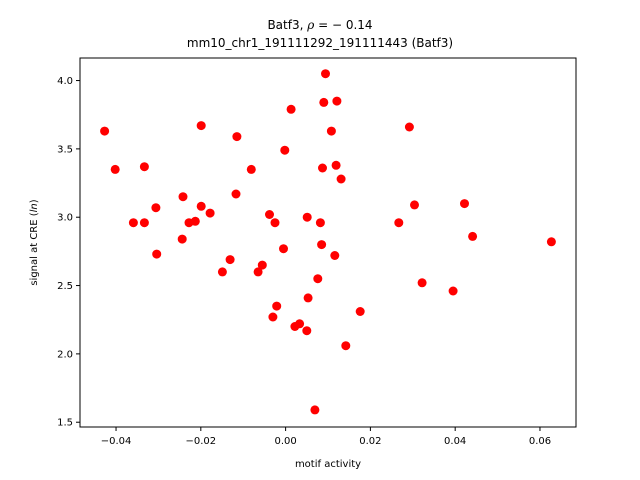 The image size is (640, 480). Describe the element at coordinates (34, 242) in the screenshot. I see `y-axis-label: signal at CRE (ln)` at that location.